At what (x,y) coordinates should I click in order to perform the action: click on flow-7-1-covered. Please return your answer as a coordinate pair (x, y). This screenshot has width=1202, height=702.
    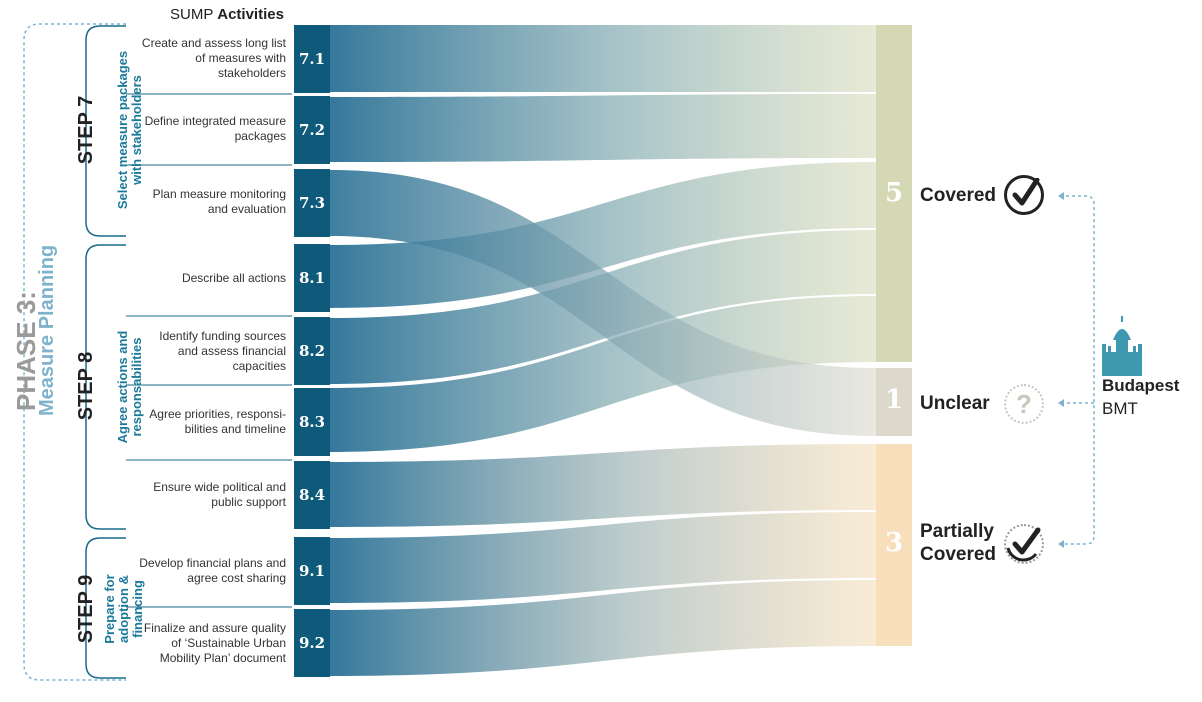
    Looking at the image, I should click on (603, 58).